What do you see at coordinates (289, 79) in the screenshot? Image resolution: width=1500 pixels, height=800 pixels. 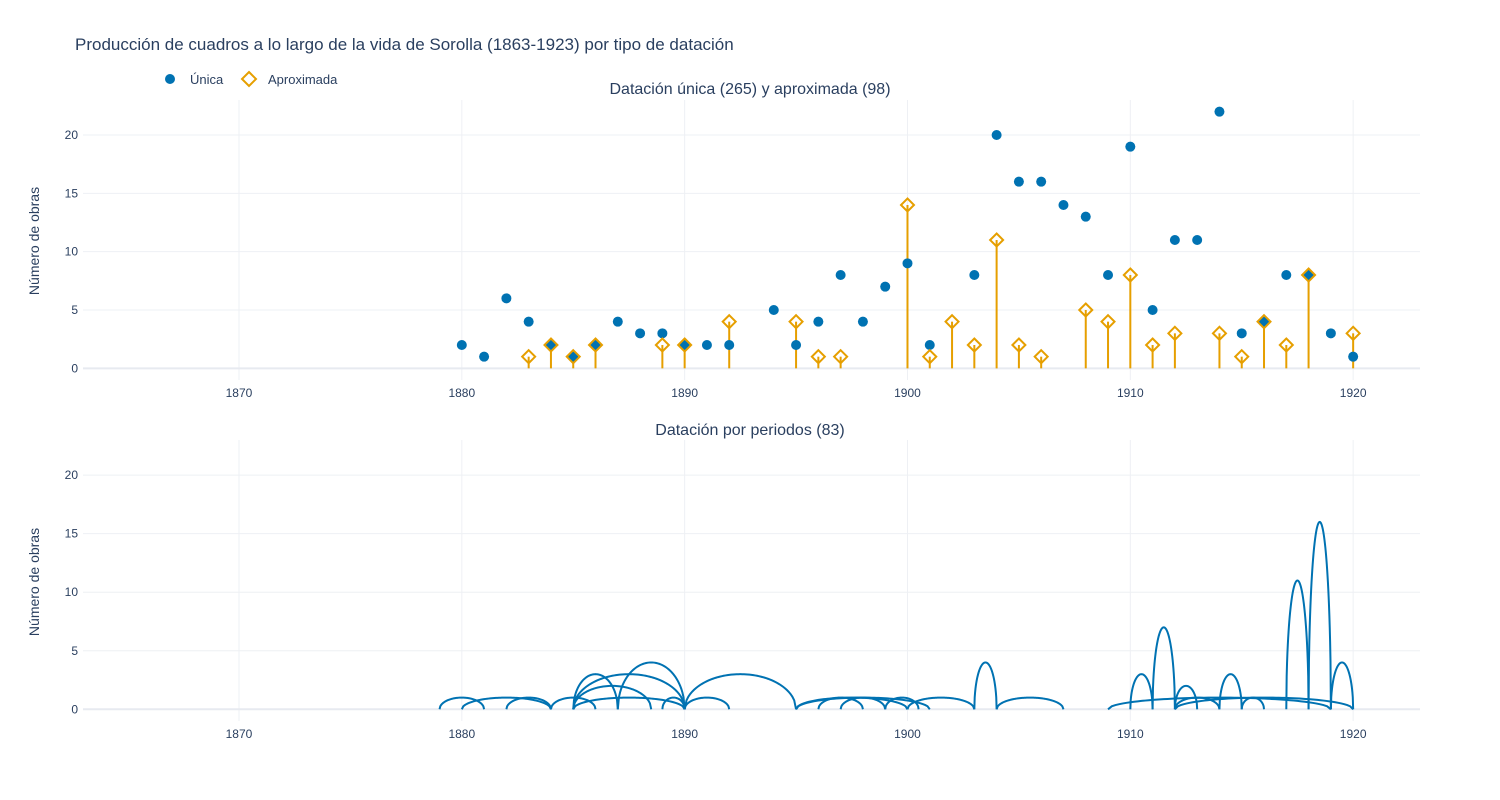 I see `legend-item-aproximada: Aproximada` at bounding box center [289, 79].